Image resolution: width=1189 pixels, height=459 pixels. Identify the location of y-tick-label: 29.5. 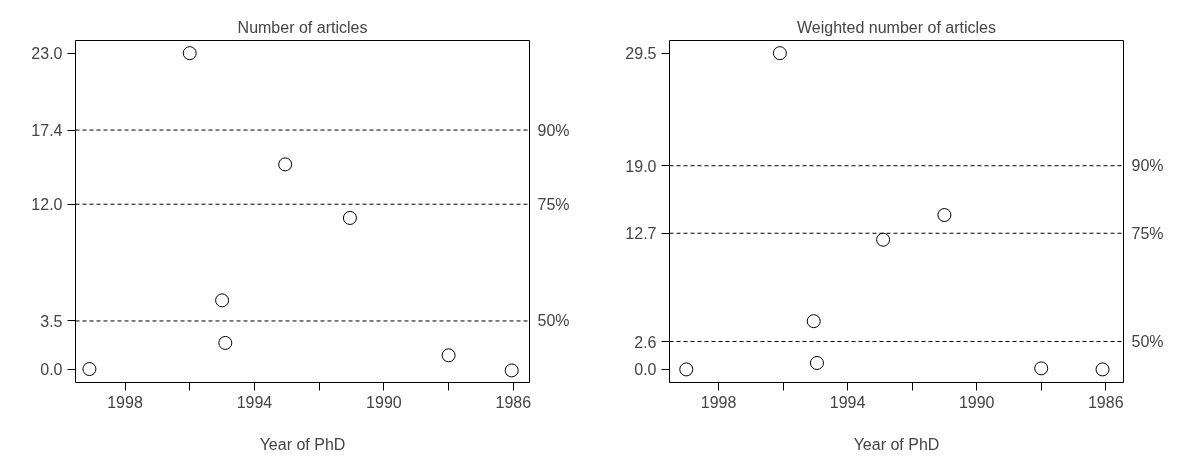
(641, 54).